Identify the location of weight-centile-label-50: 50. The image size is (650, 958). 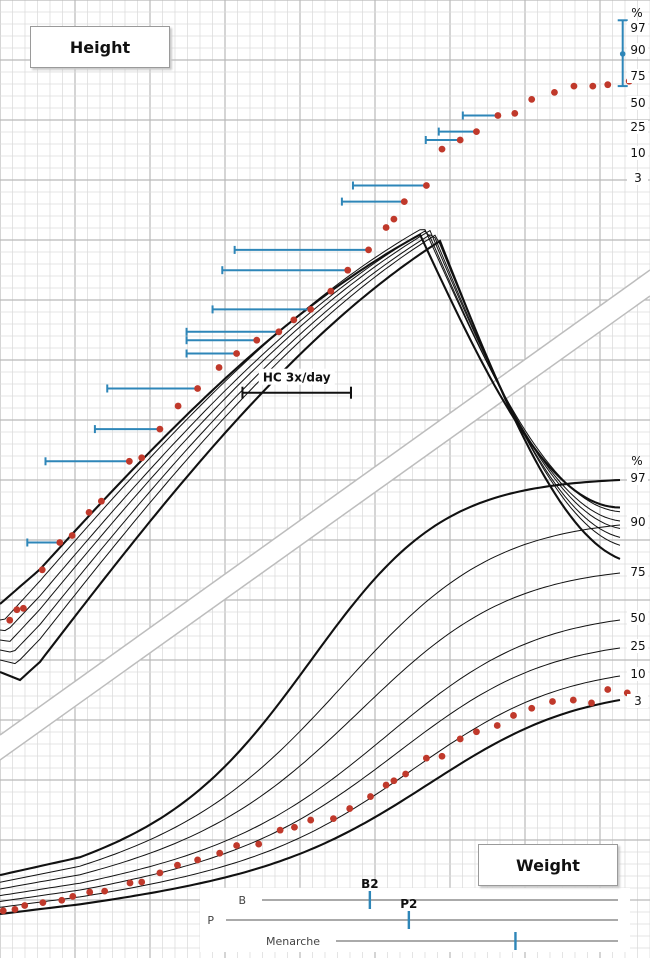
(637, 618).